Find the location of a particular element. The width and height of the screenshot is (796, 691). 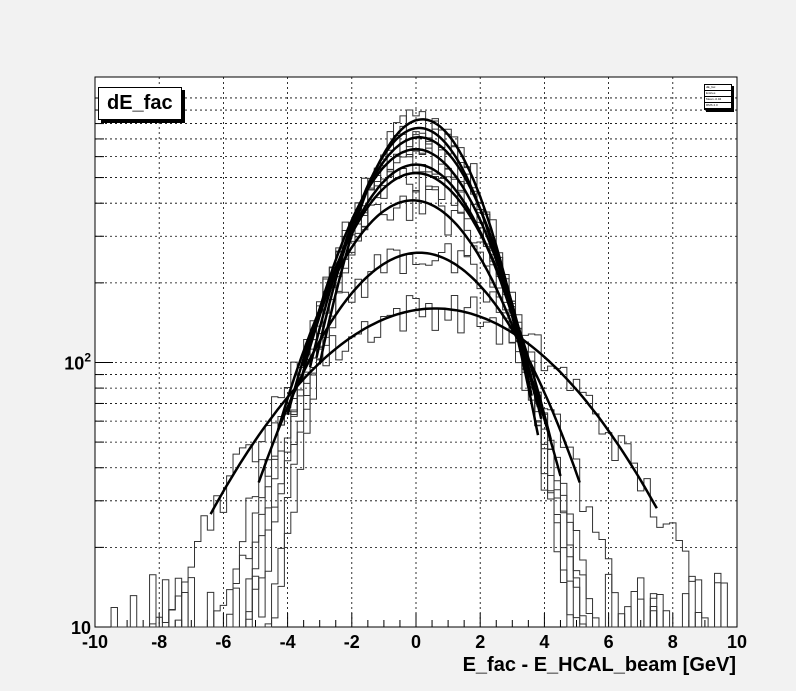

x-tick-label: 2 is located at coordinates (480, 642).